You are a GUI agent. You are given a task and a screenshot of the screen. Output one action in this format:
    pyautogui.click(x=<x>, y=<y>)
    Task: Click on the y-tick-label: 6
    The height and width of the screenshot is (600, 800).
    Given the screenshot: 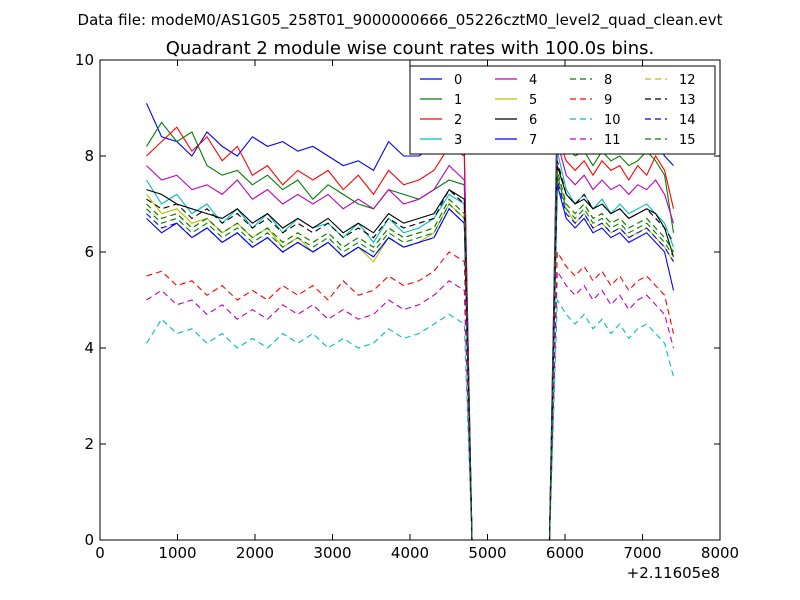 What is the action you would take?
    pyautogui.click(x=89, y=252)
    